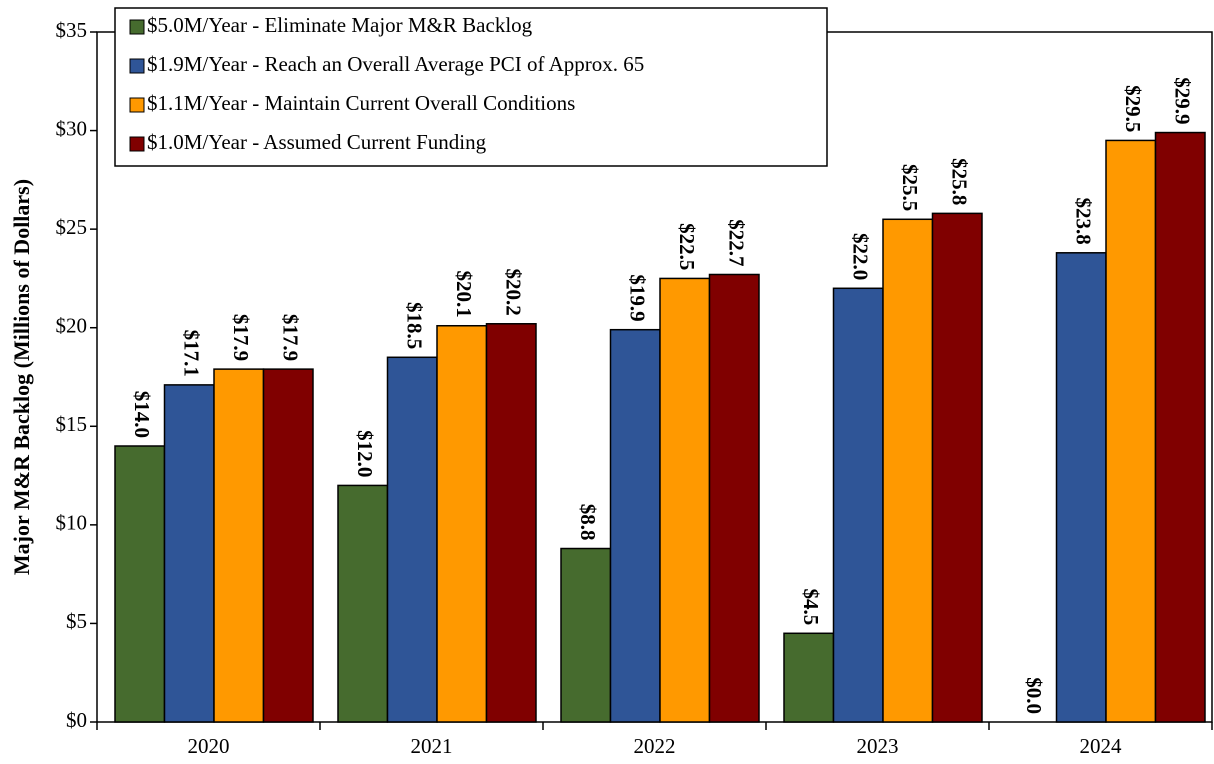  What do you see at coordinates (209, 746) in the screenshot?
I see `x-tick-label: 2020` at bounding box center [209, 746].